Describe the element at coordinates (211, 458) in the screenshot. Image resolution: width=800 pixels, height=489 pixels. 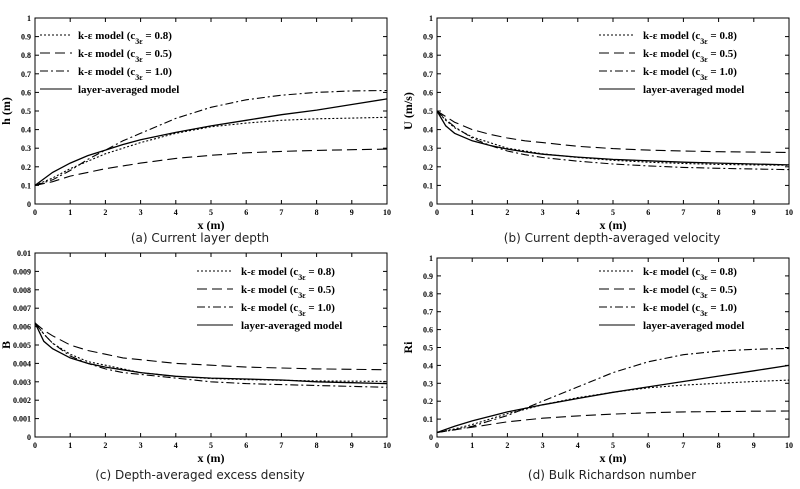
I see `x-axis-label-c: x (m)` at that location.